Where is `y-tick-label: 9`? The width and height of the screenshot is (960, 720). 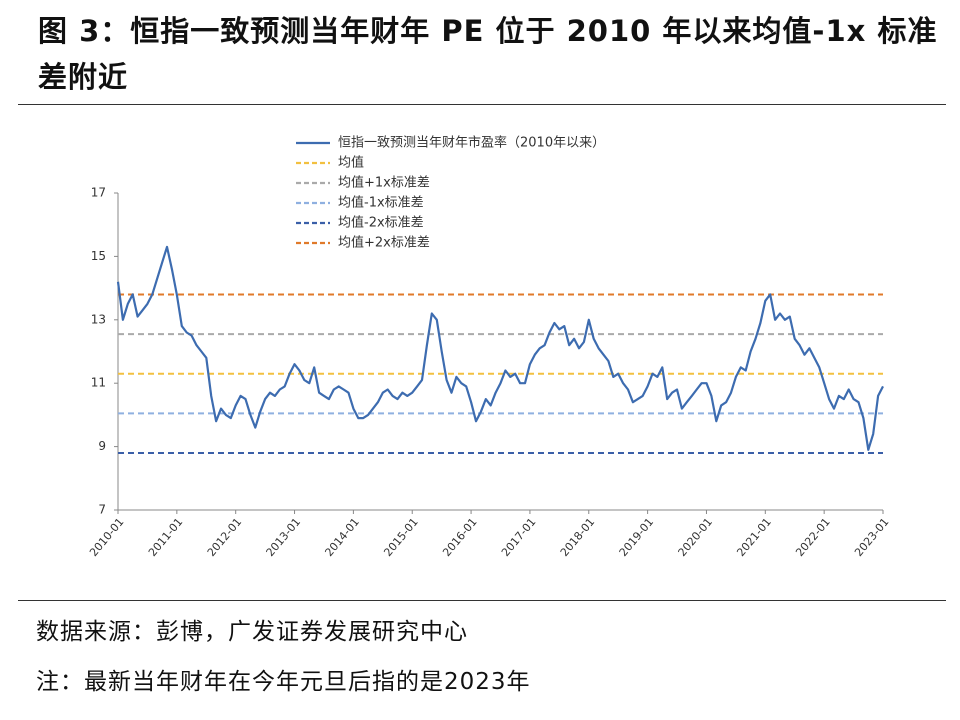
y-tick-label: 9 is located at coordinates (102, 446).